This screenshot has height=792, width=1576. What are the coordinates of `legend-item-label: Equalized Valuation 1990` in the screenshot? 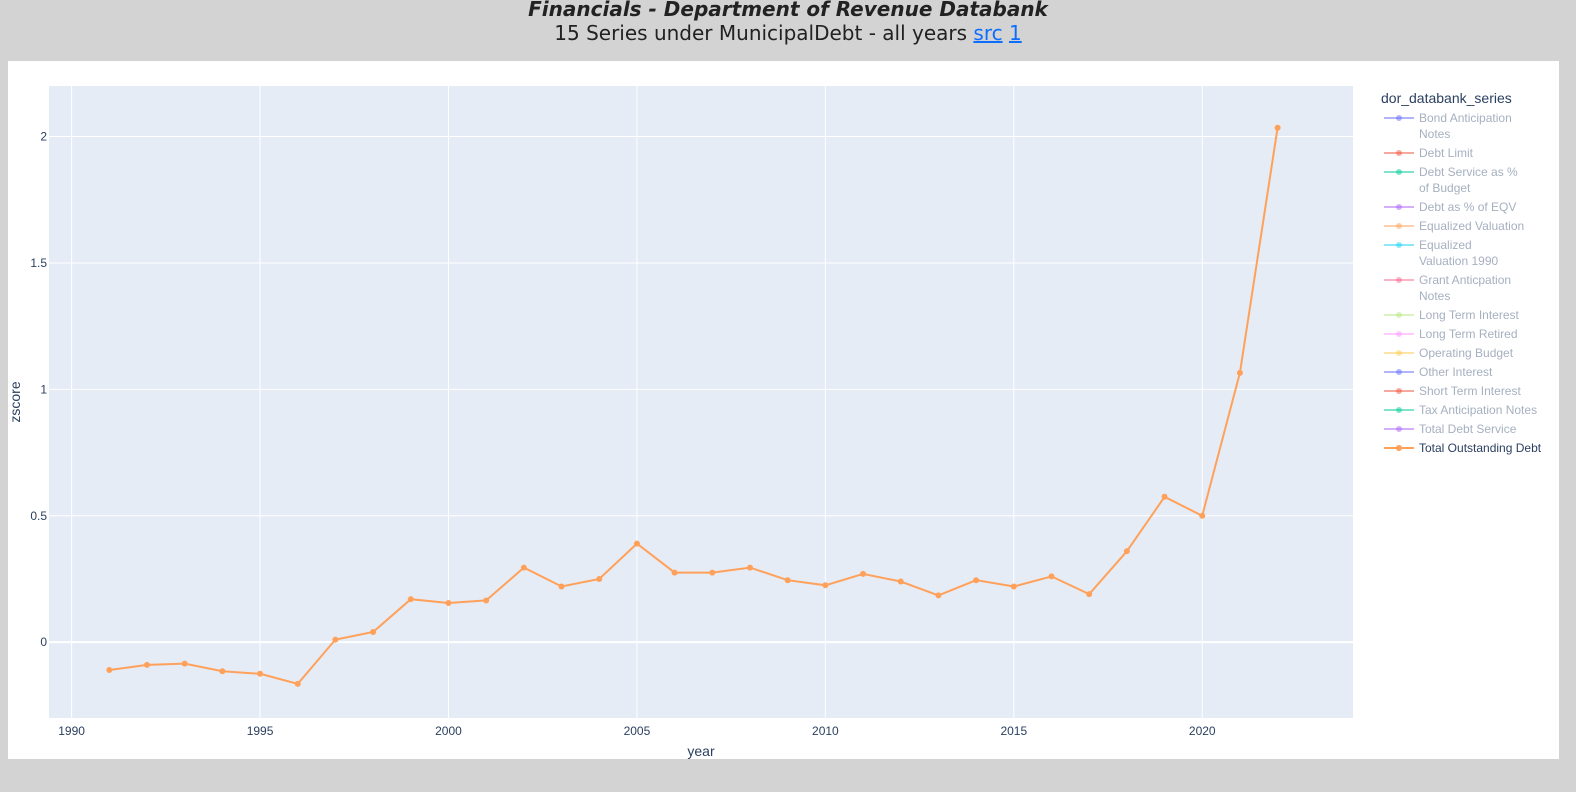 It's located at (1459, 253).